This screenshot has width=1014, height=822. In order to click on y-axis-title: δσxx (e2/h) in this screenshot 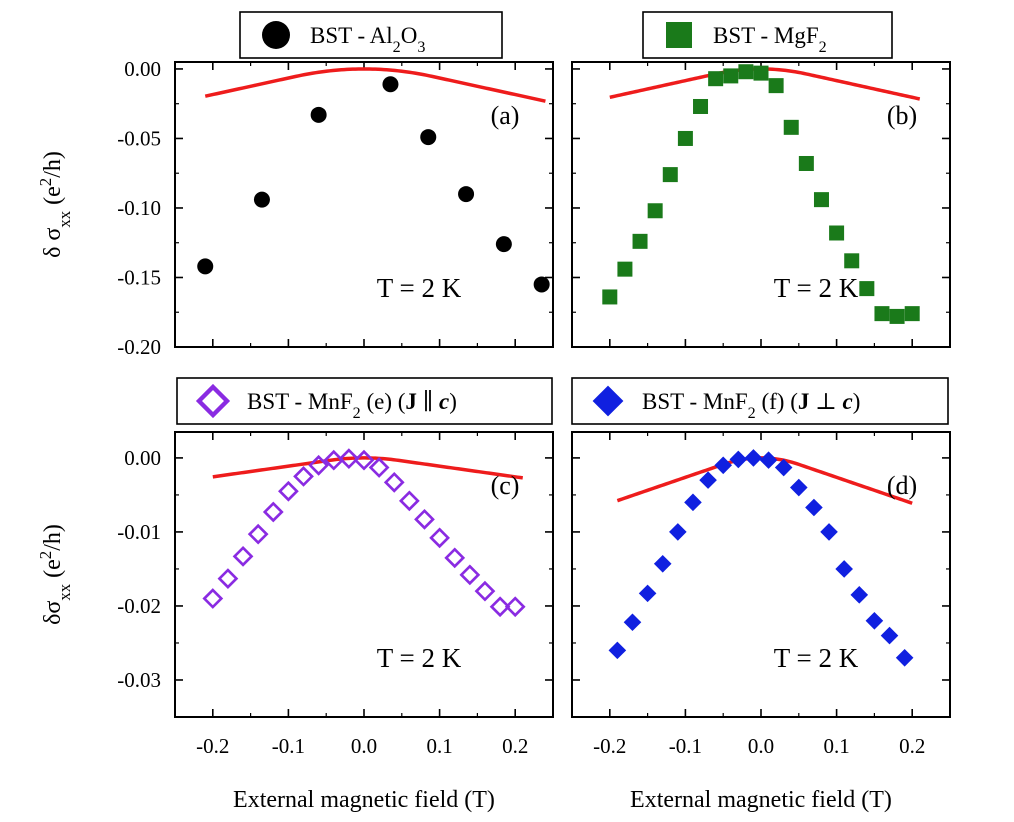, I will do `click(55, 574)`.